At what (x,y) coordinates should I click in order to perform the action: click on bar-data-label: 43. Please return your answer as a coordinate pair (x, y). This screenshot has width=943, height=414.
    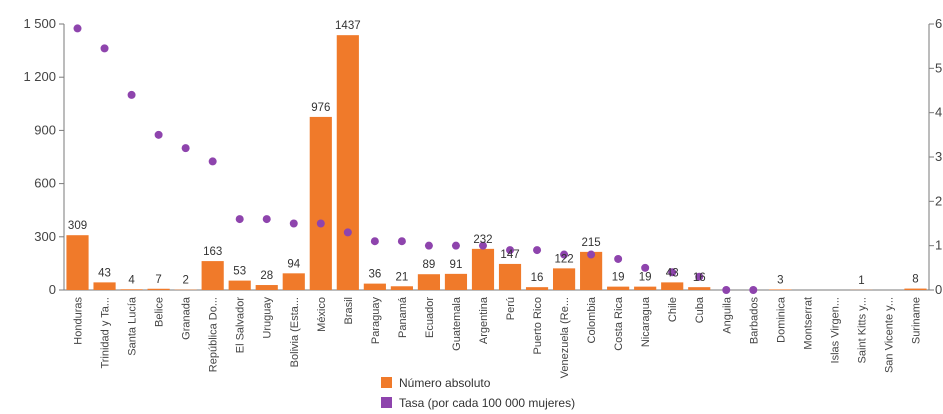
    Looking at the image, I should click on (104, 273).